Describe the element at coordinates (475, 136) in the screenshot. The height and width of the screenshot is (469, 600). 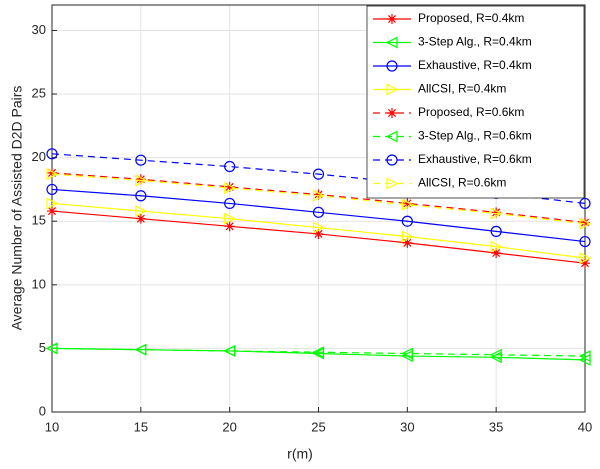
I see `legend-label: 3-Step Alg., R=0.6km` at that location.